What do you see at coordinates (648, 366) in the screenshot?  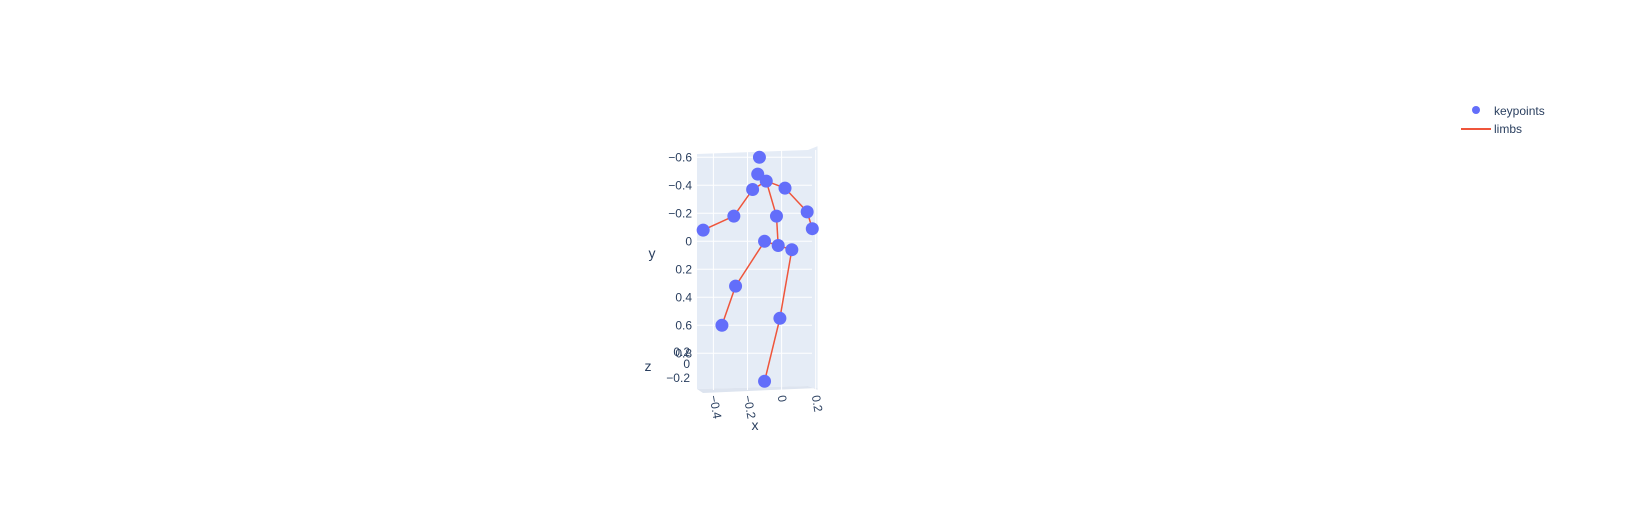 I see `z-axis-title: z` at bounding box center [648, 366].